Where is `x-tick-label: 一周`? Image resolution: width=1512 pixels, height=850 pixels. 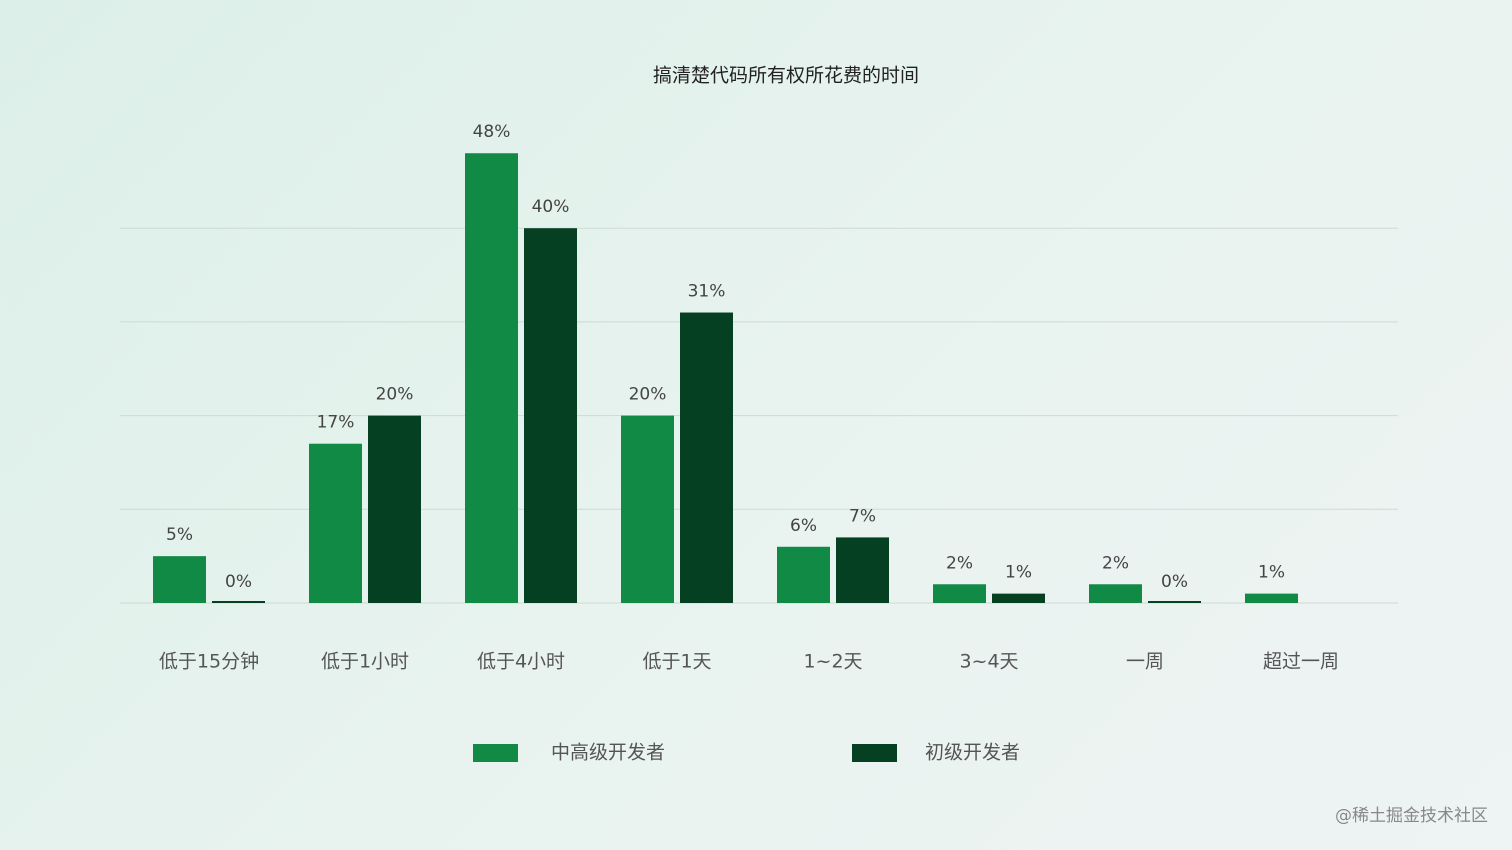
x-tick-label: 一周 is located at coordinates (1145, 662).